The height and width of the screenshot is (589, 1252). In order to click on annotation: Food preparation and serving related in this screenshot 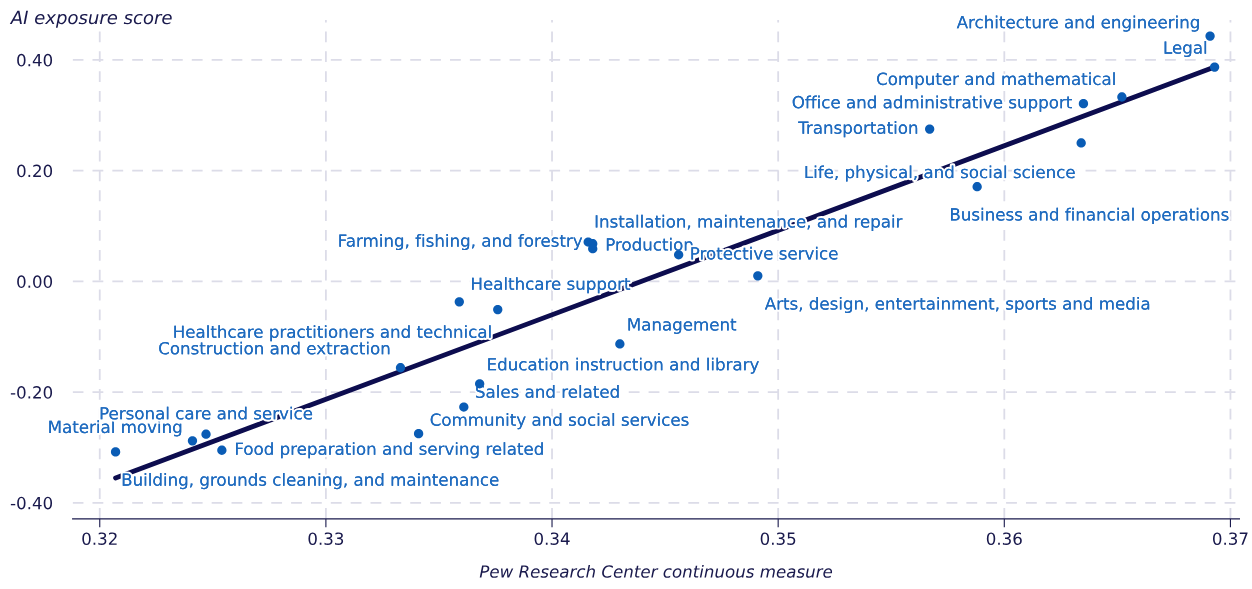, I will do `click(389, 450)`.